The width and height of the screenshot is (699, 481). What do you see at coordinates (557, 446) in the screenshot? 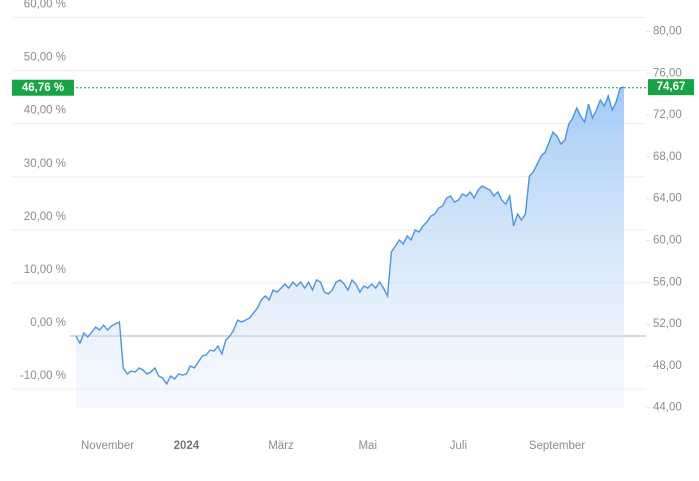
I see `x-tick-label: September` at bounding box center [557, 446].